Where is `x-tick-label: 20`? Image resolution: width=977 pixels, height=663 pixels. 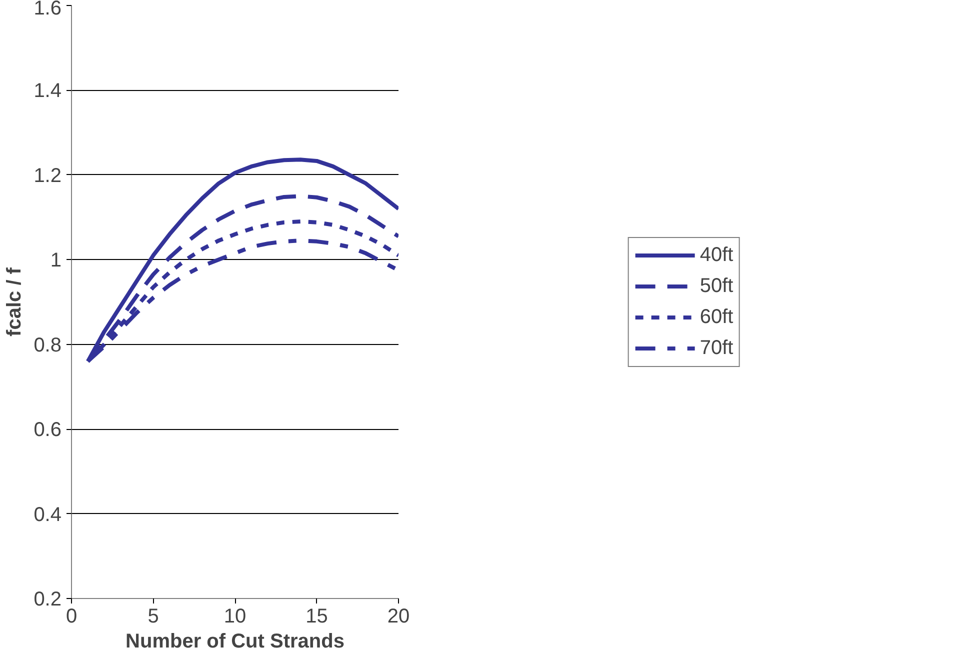 x-tick-label: 20 is located at coordinates (398, 617).